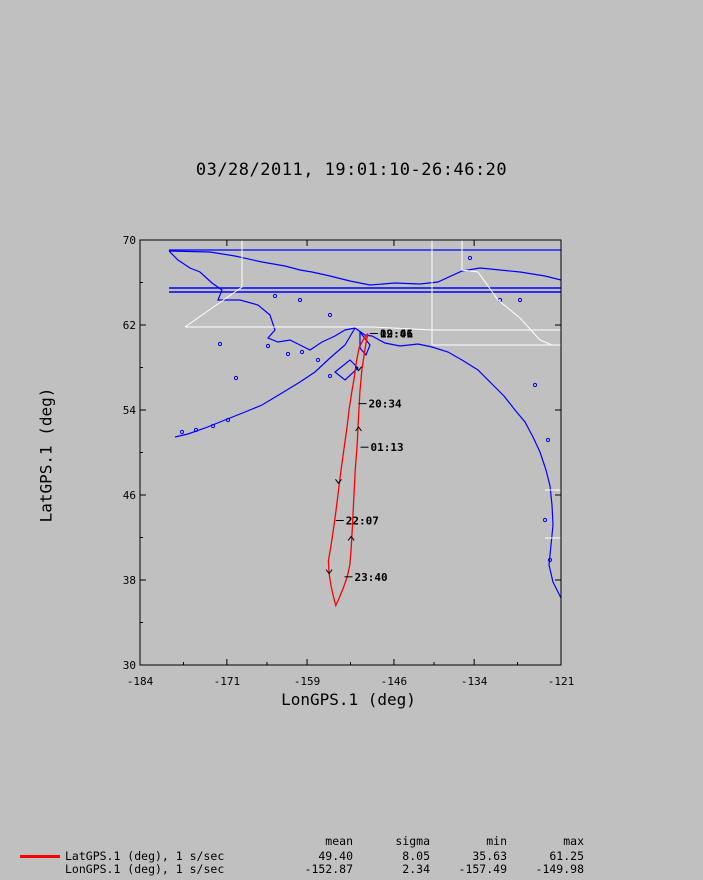 The width and height of the screenshot is (703, 880). Describe the element at coordinates (129, 240) in the screenshot. I see `y-tick-label: 70` at that location.